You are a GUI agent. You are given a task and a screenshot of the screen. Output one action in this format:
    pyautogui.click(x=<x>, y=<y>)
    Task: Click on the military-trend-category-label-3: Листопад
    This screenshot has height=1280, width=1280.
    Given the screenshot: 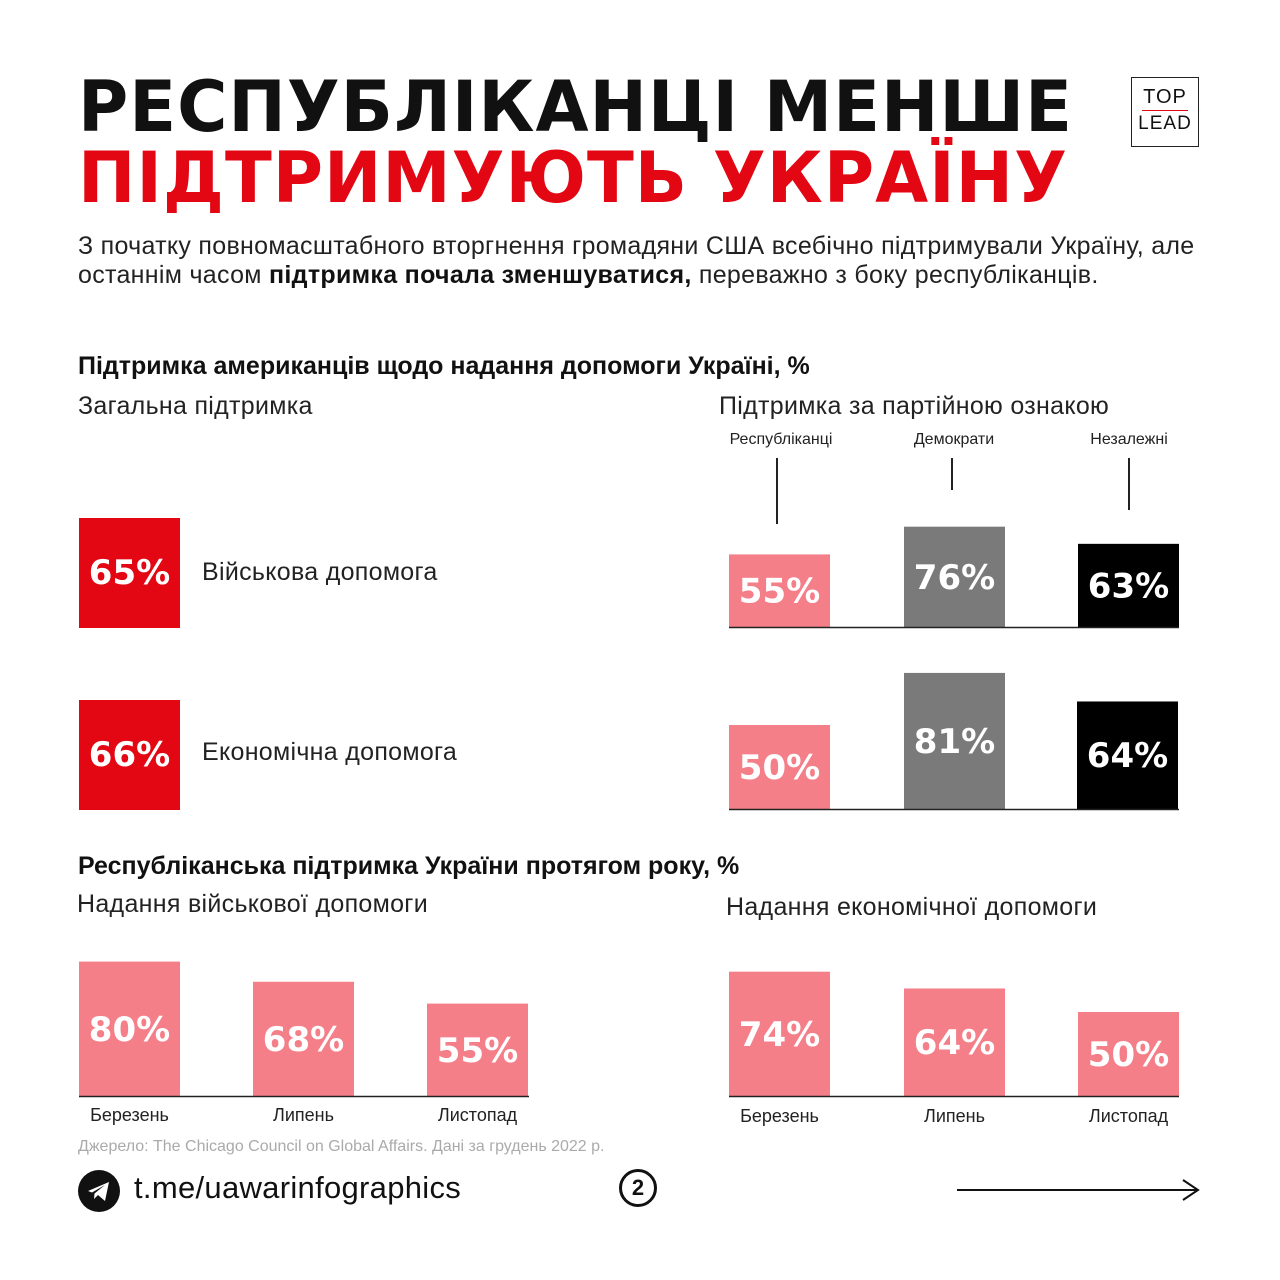 What is the action you would take?
    pyautogui.click(x=478, y=1115)
    